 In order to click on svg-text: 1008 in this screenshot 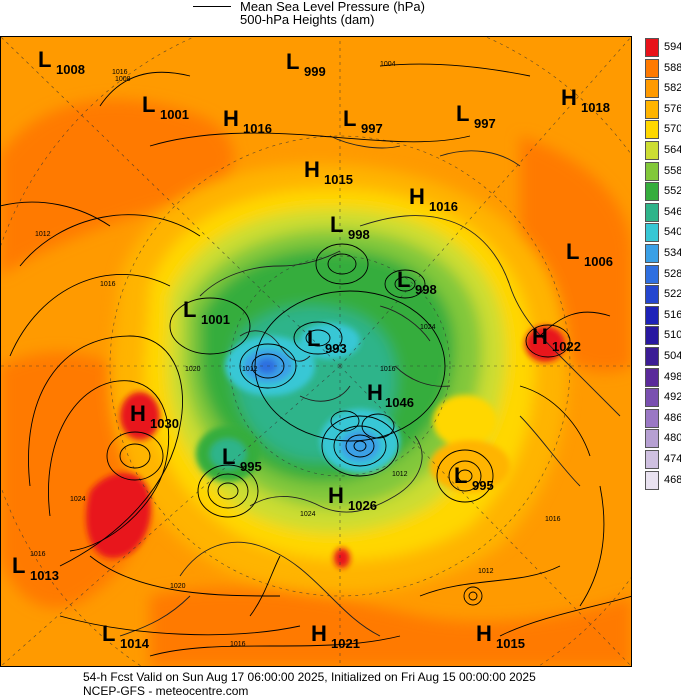, I will do `click(70, 69)`.